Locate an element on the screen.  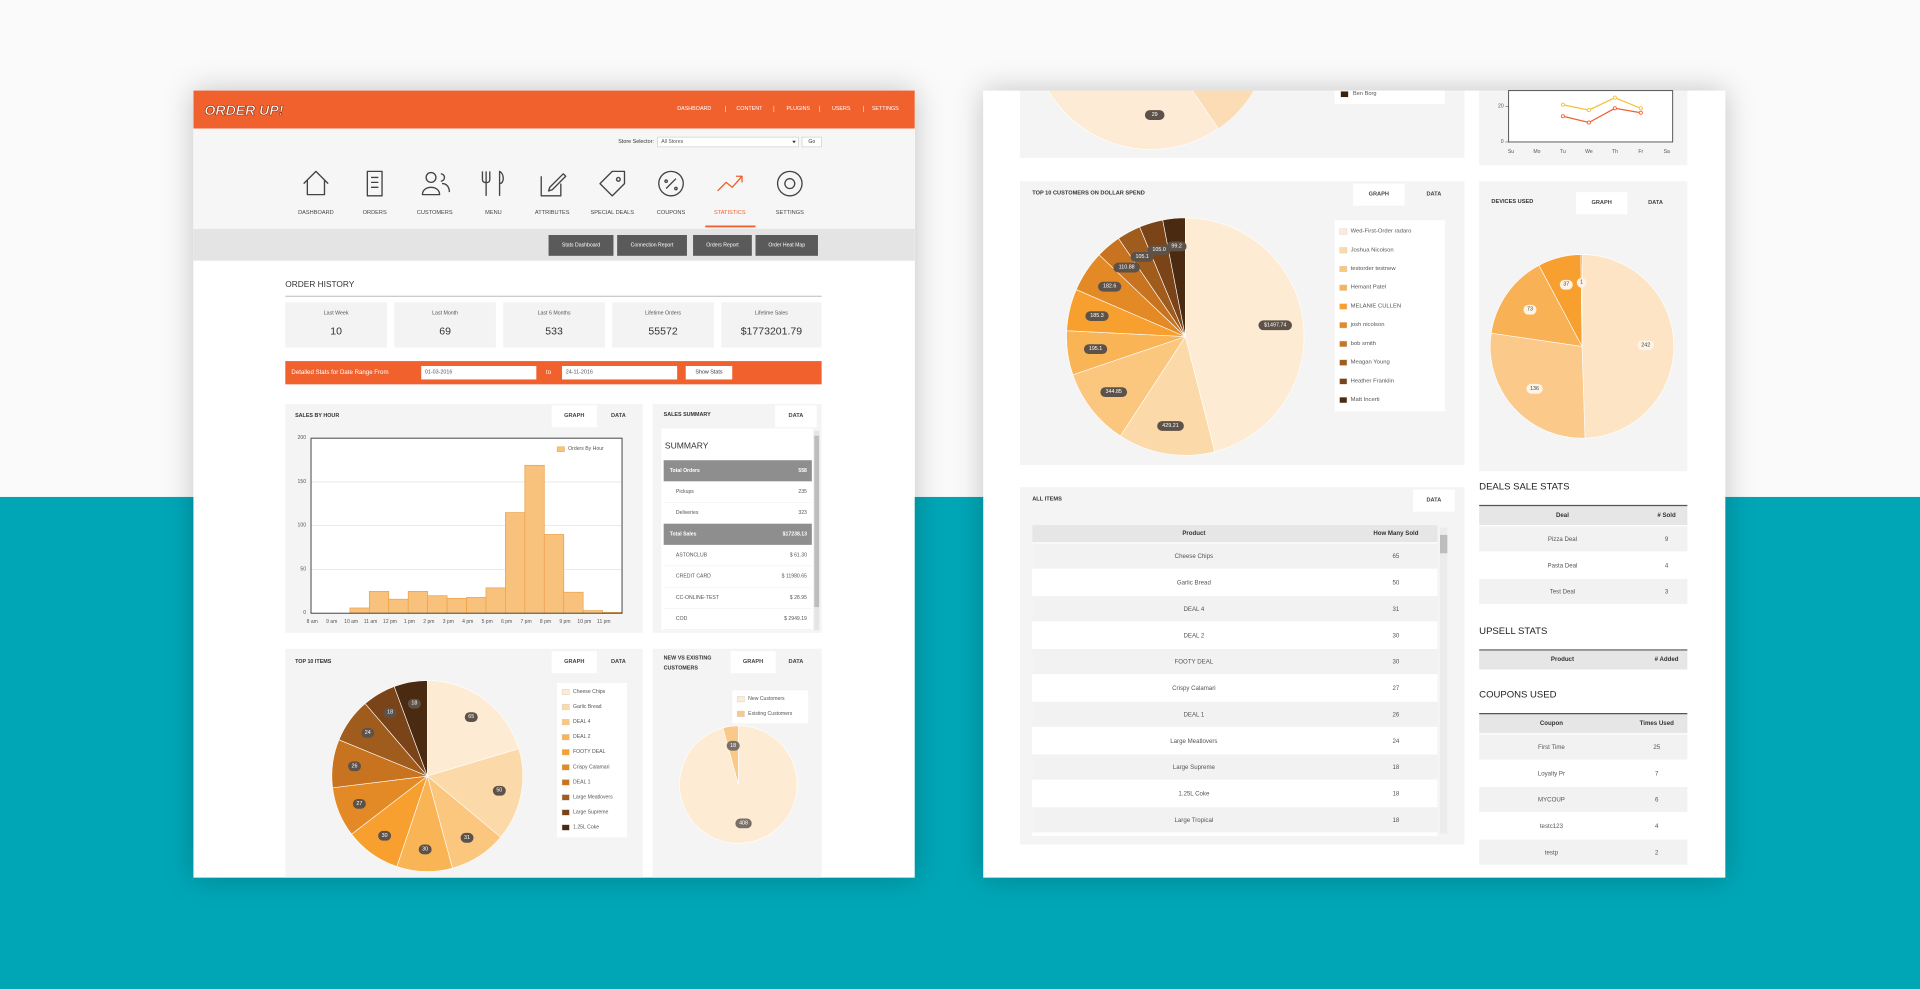
slice-label: 105.1 is located at coordinates (1141, 257).